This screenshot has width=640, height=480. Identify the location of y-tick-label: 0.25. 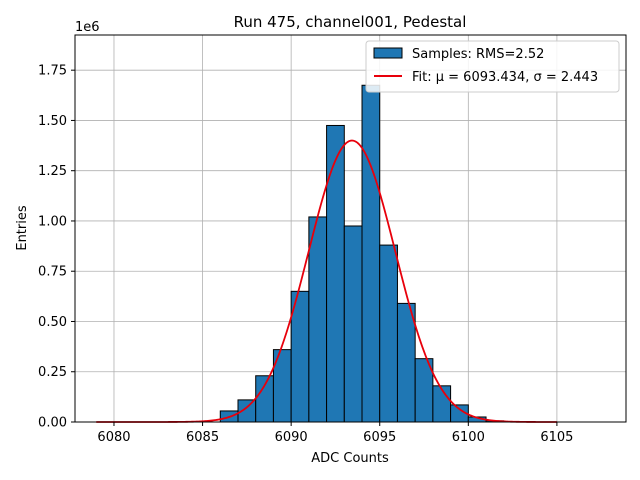
(52, 372).